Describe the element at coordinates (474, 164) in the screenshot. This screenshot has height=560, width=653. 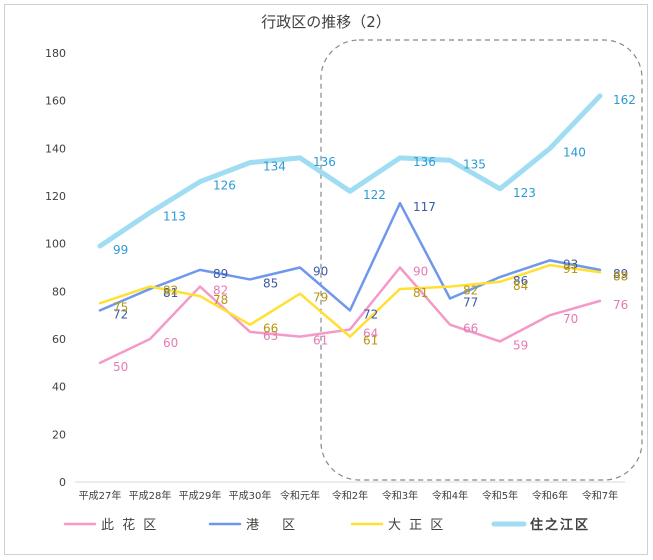
I see `data-label: 135` at that location.